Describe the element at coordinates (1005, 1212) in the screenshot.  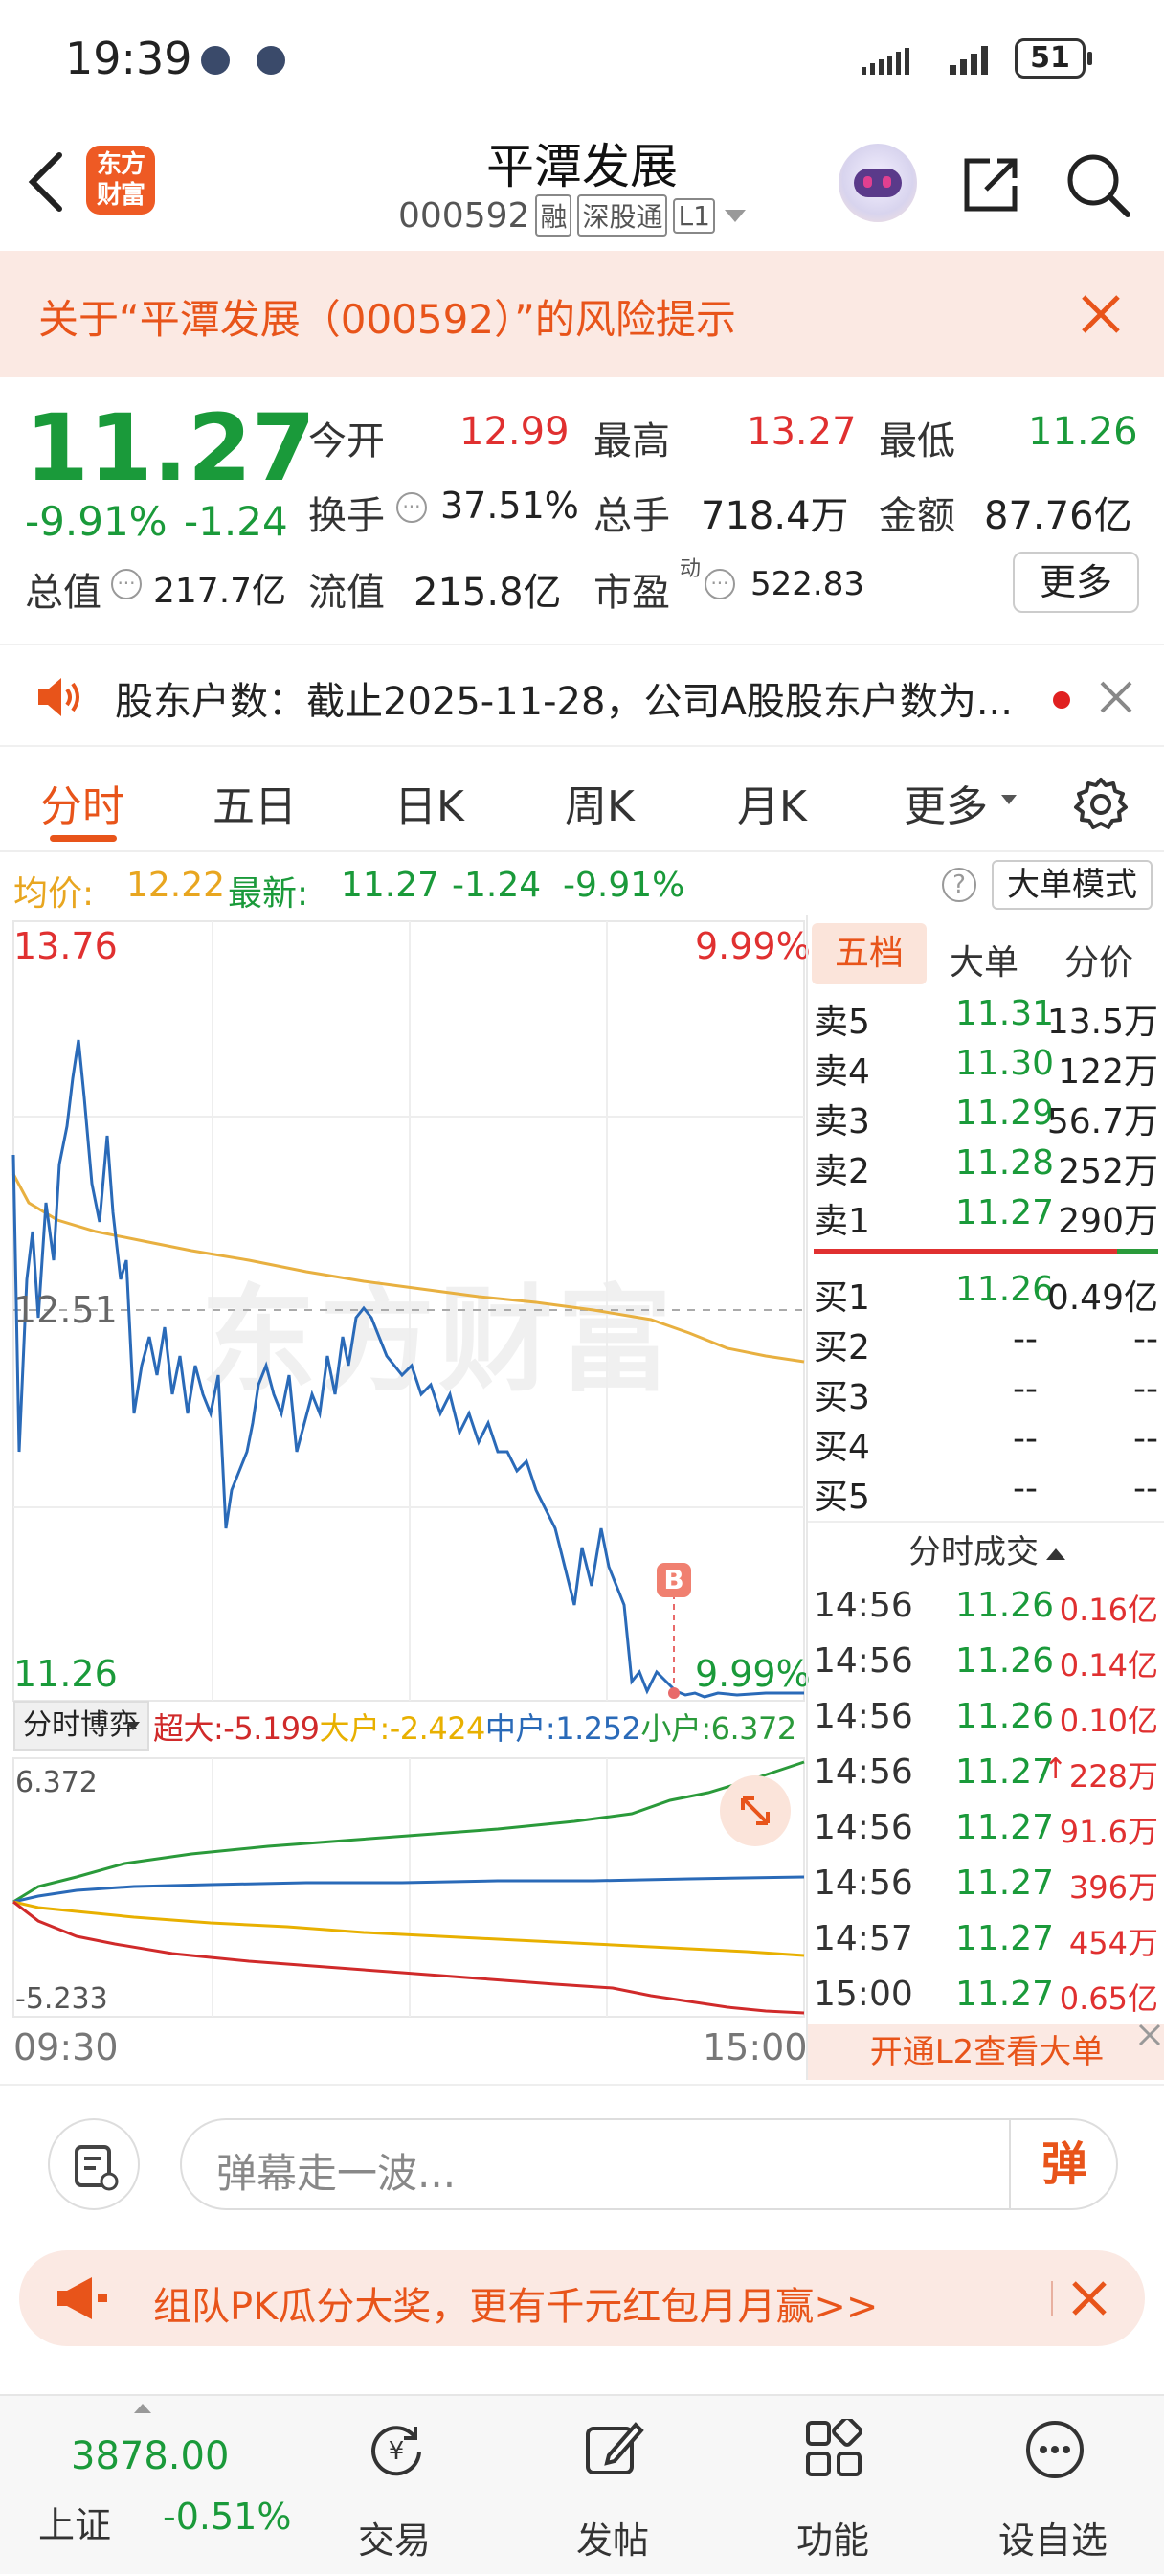
I see `ask-price: 11.27` at that location.